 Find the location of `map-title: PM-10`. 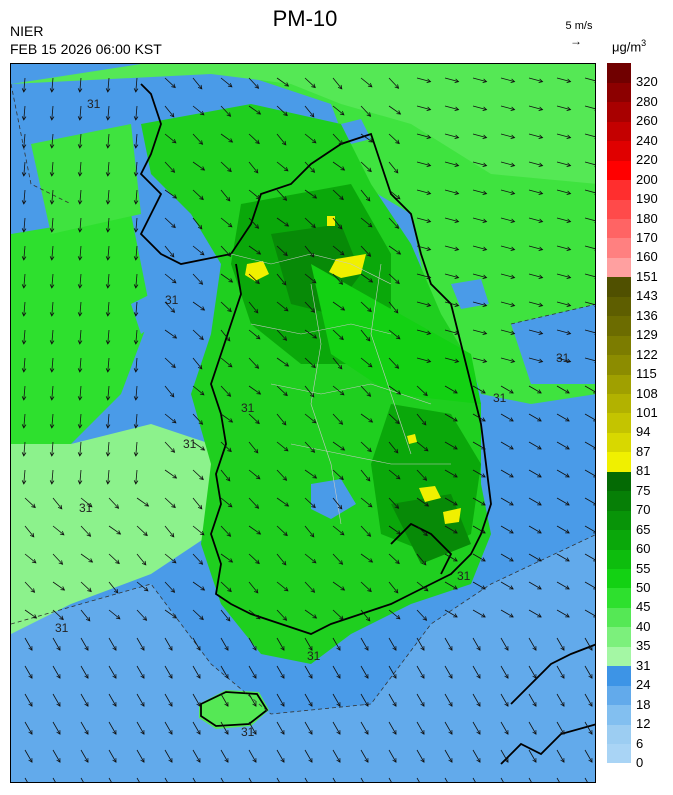

map-title: PM-10 is located at coordinates (305, 18).